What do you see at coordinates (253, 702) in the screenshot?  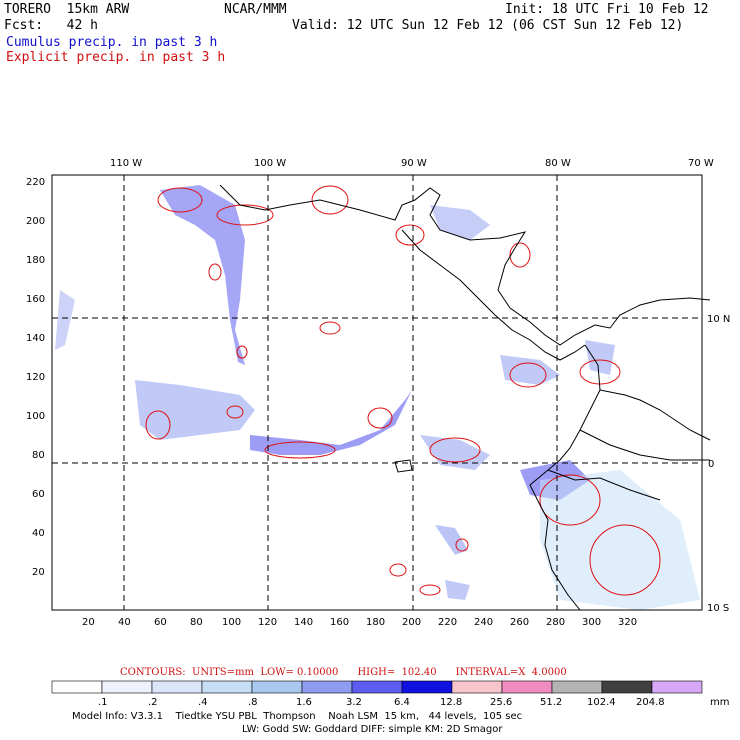 I see `legend-label: .8` at bounding box center [253, 702].